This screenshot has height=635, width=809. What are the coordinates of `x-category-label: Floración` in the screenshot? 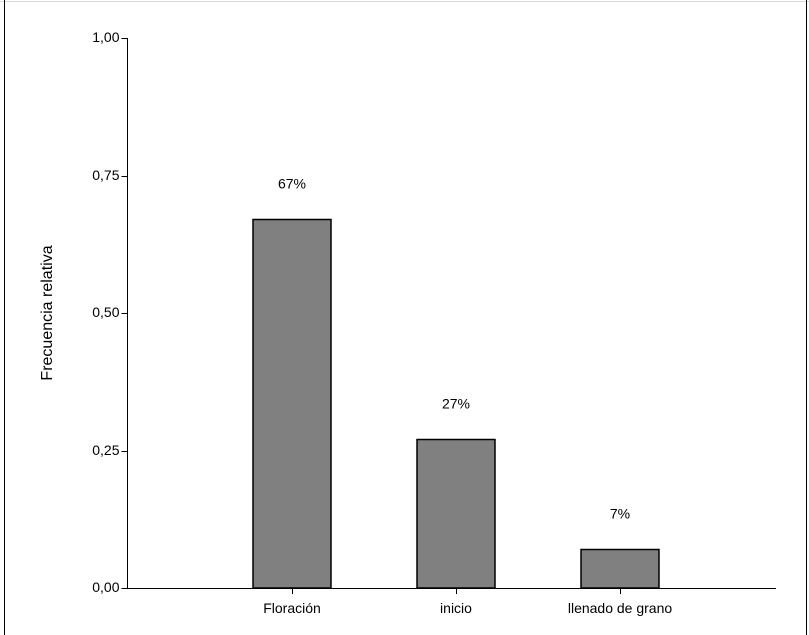 It's located at (292, 608).